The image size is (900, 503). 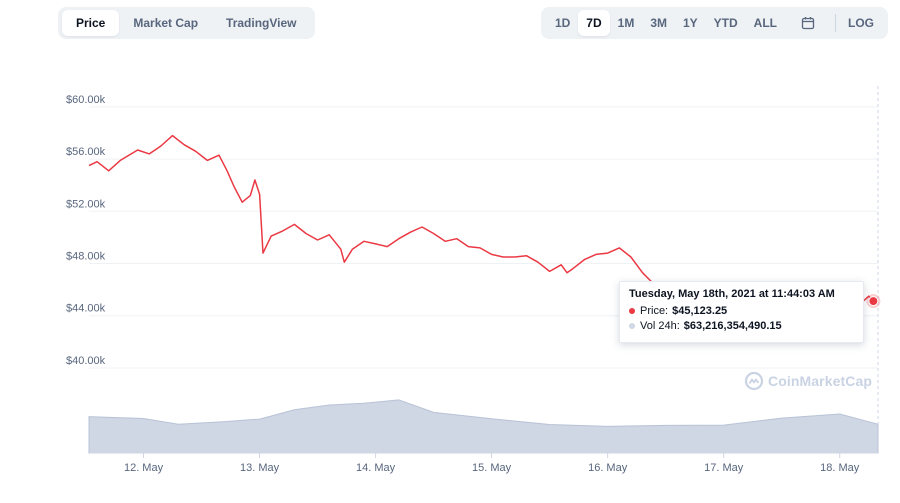 I want to click on x-tick-label: 17. May, so click(x=724, y=468).